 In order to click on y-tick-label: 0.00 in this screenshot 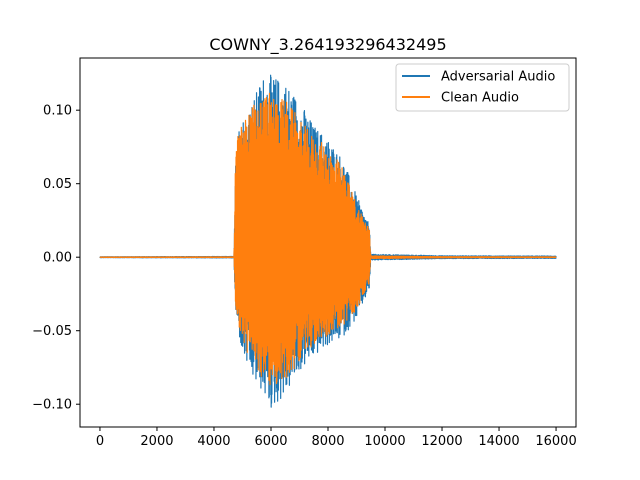, I will do `click(57, 258)`.